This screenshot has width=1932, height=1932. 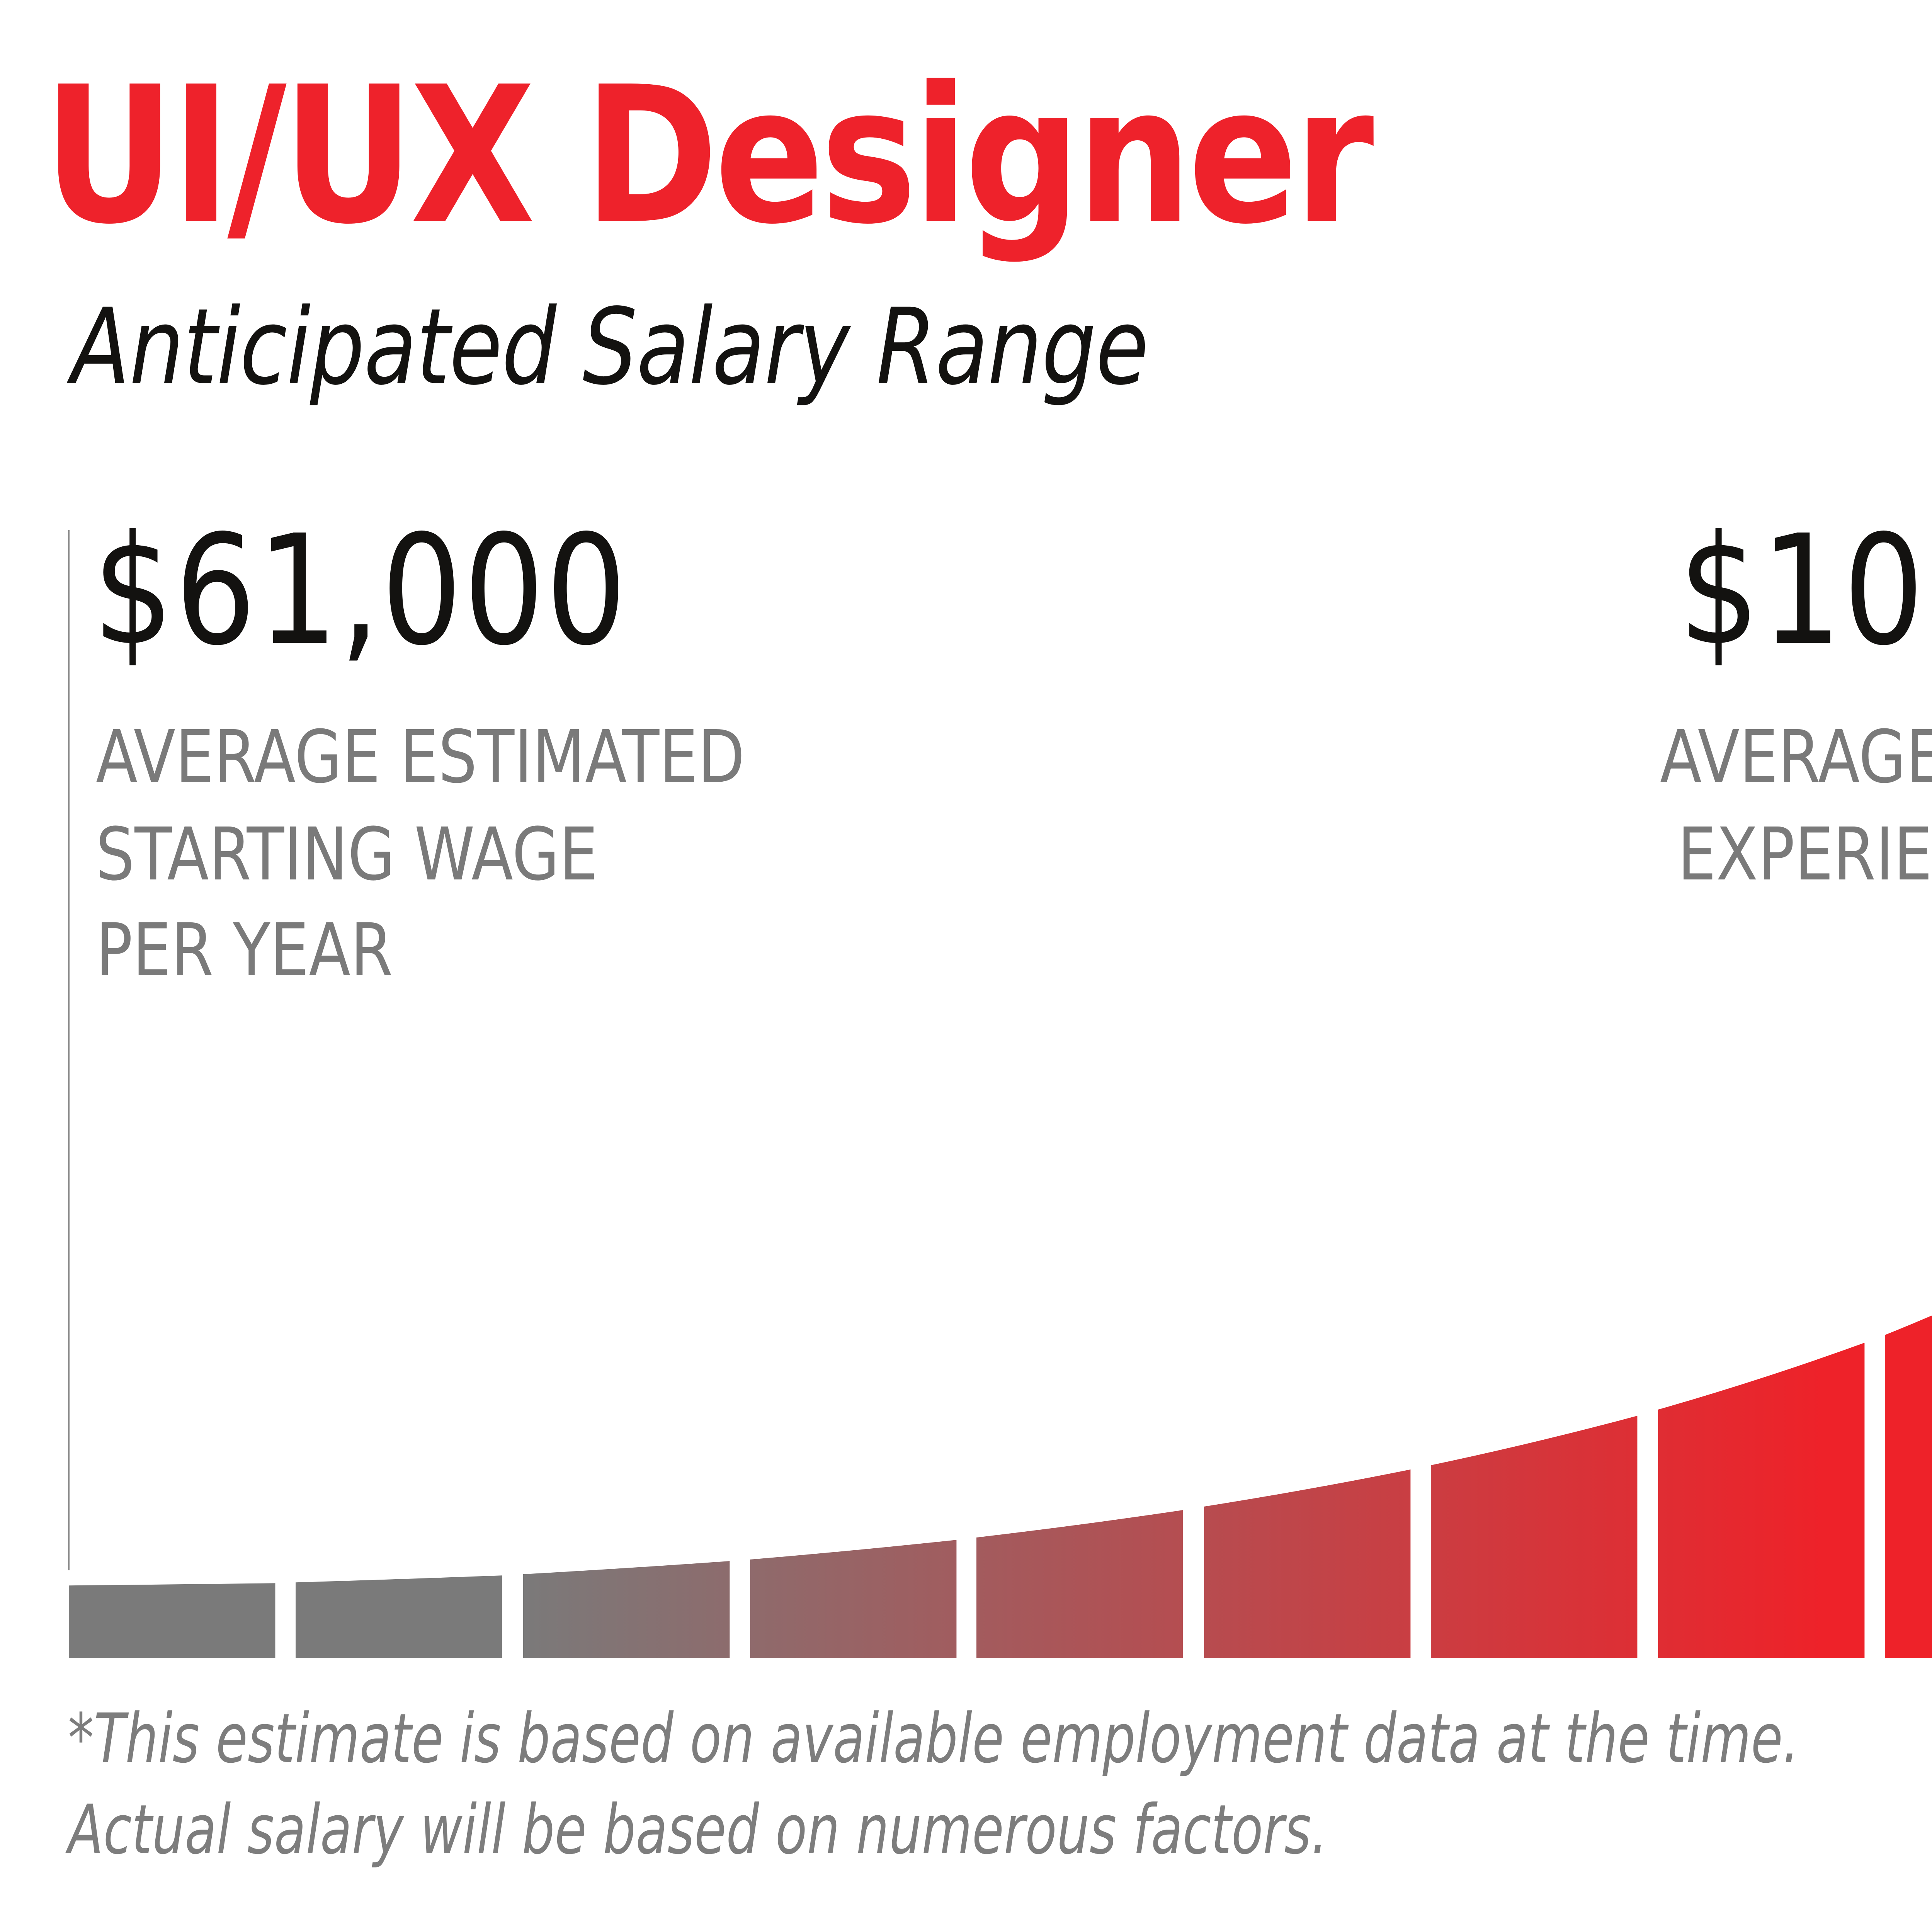 What do you see at coordinates (709, 156) in the screenshot?
I see `page-title: UI/UX Designer` at bounding box center [709, 156].